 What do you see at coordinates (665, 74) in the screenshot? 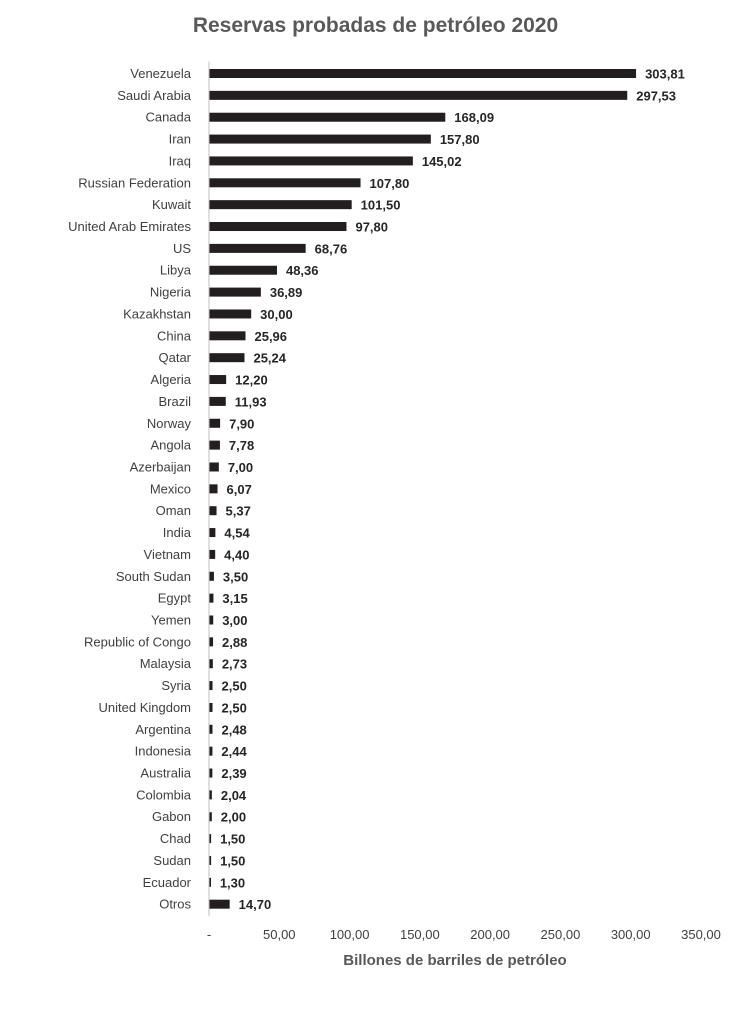
I see `data-label: 303,81` at bounding box center [665, 74].